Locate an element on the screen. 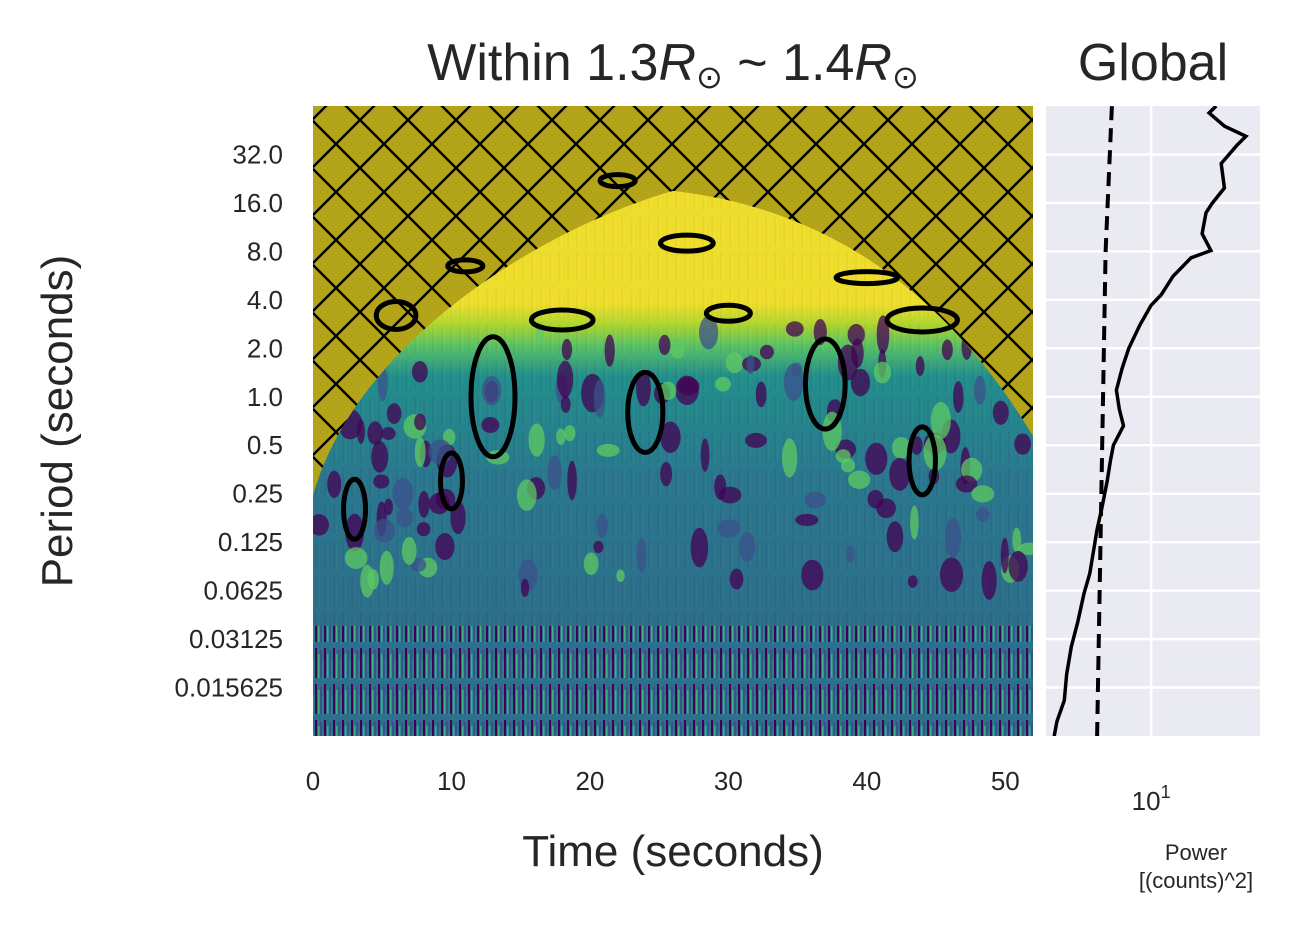 The width and height of the screenshot is (1290, 936). global-plot-background is located at coordinates (1153, 421).